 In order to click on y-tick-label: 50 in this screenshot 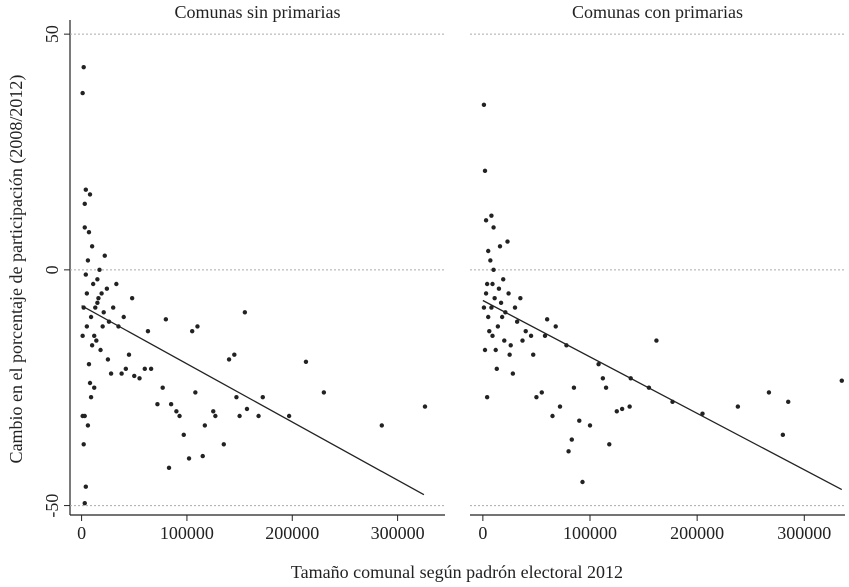, I will do `click(52, 34)`.